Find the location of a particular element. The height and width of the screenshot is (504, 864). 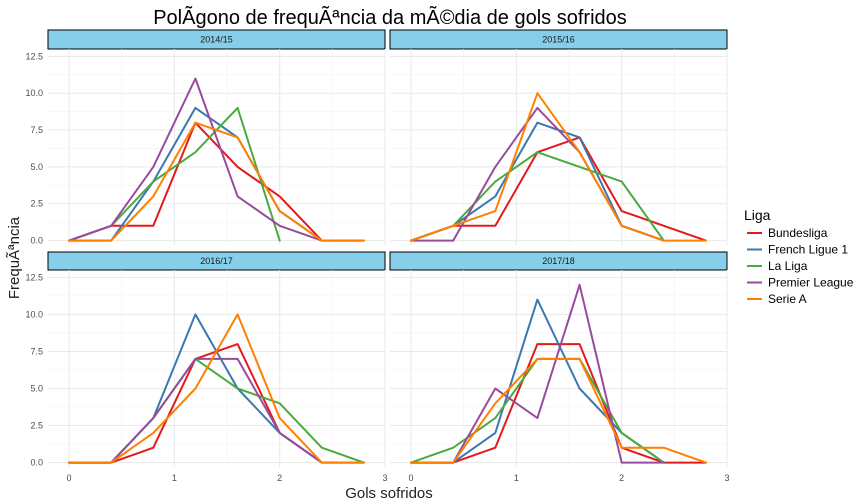

y-axis-title: FrequÃªncia is located at coordinates (14, 257).